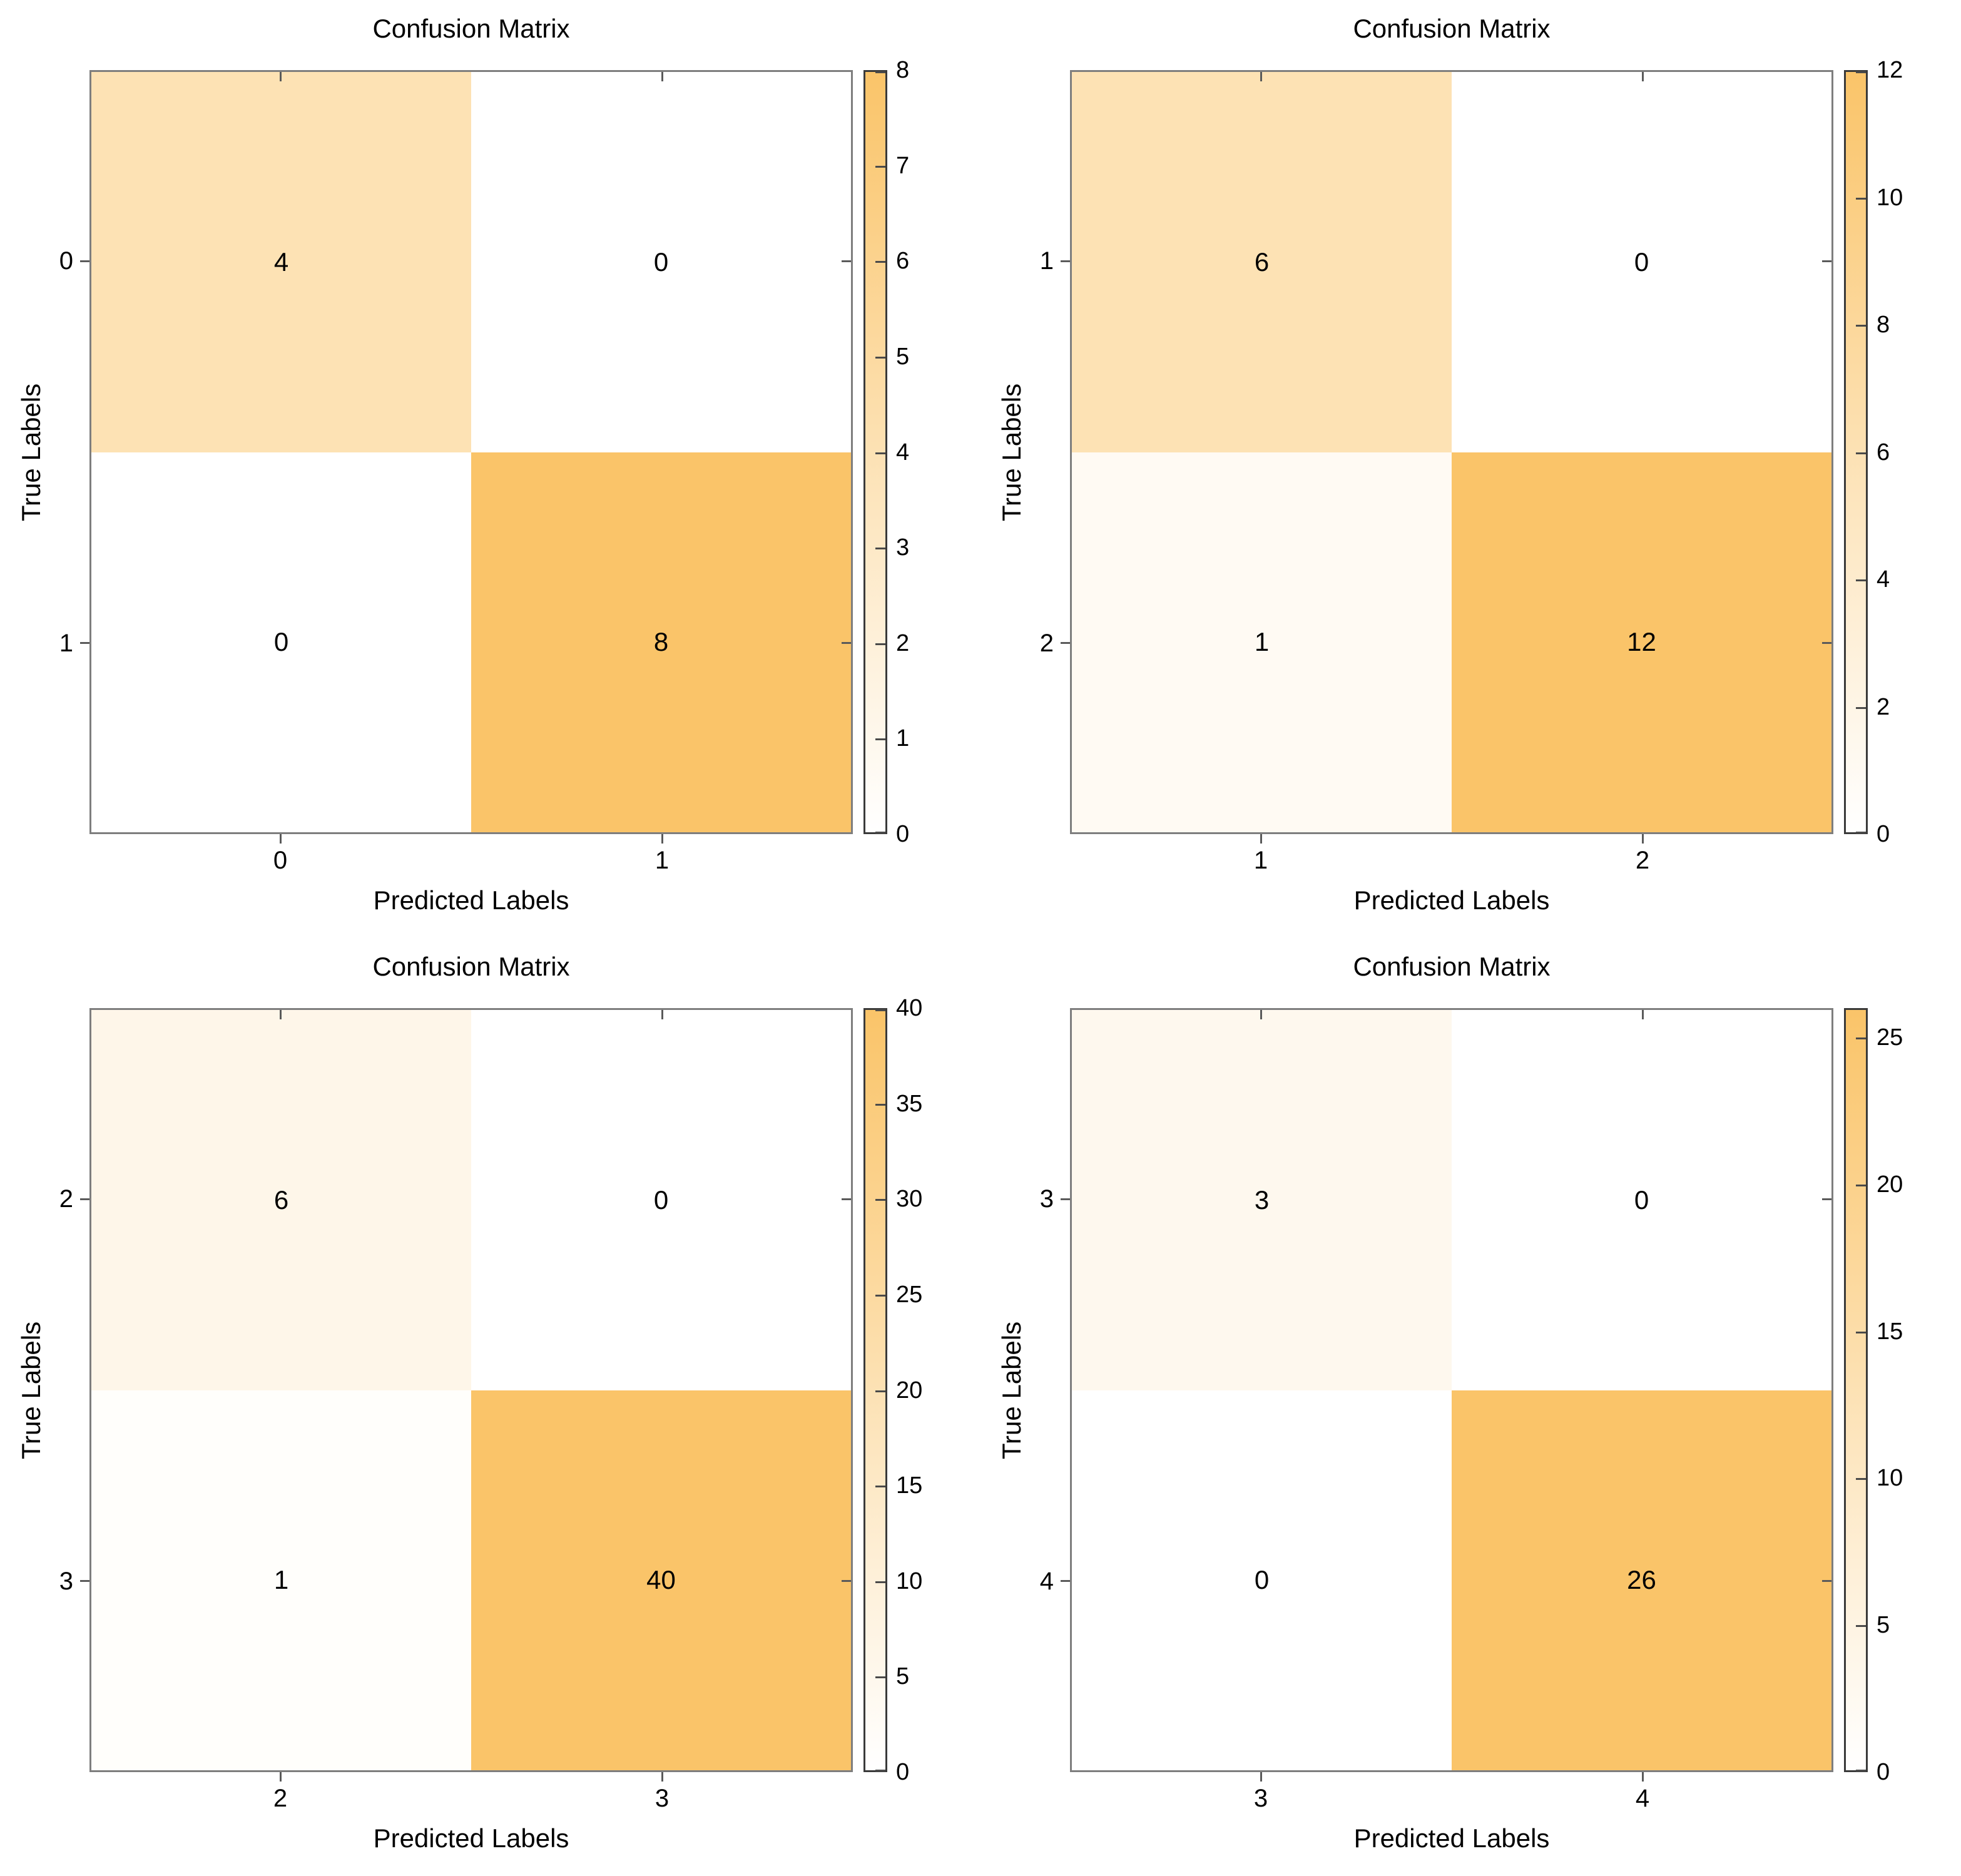 This screenshot has height=1876, width=1961. Describe the element at coordinates (661, 642) in the screenshot. I see `heatmap-cell: 8` at that location.